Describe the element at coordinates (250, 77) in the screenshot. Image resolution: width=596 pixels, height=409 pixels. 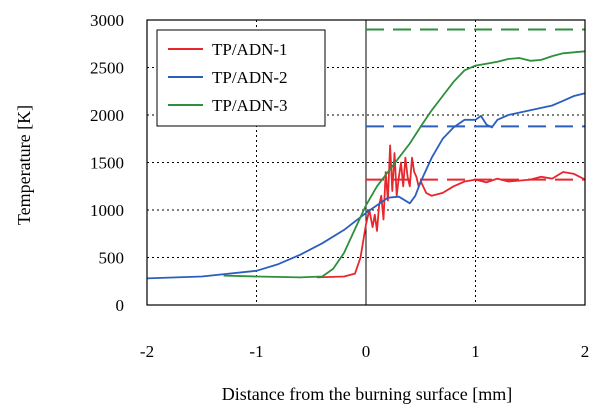
I see `legend-label-2: TP/ADN-2` at that location.